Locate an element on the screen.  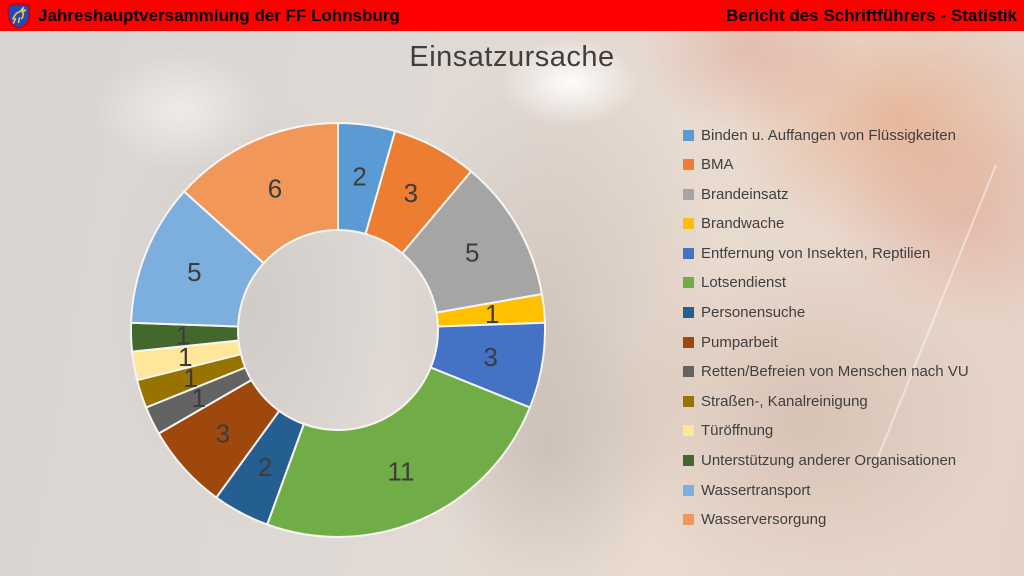
legend-item-10: Türöffnung is located at coordinates (826, 431).